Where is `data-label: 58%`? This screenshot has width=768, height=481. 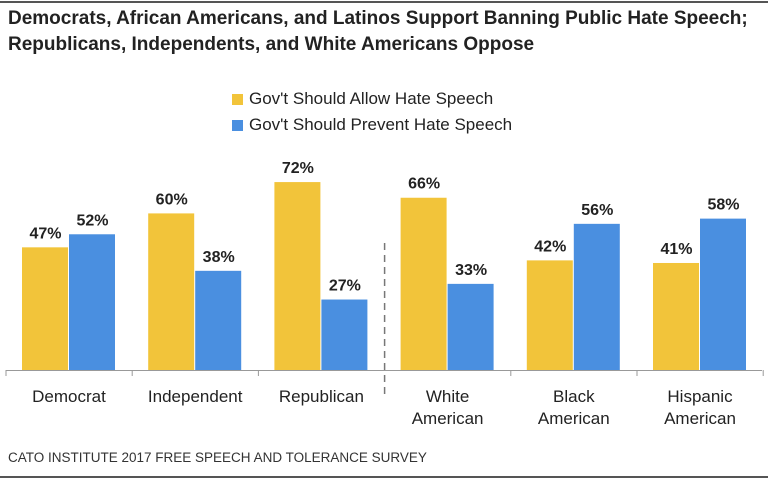 data-label: 58% is located at coordinates (723, 205).